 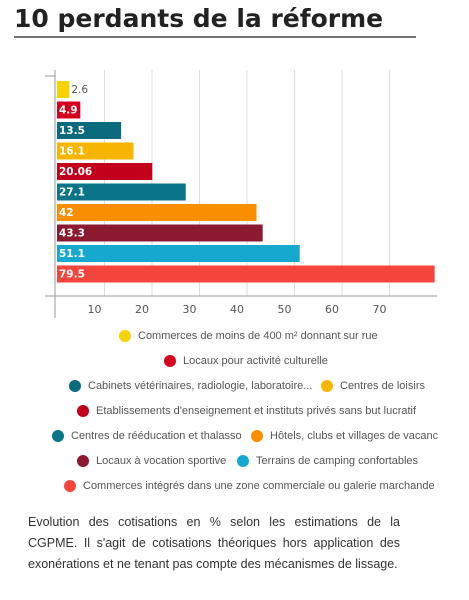 What do you see at coordinates (95, 309) in the screenshot?
I see `x-tick-label: 10` at bounding box center [95, 309].